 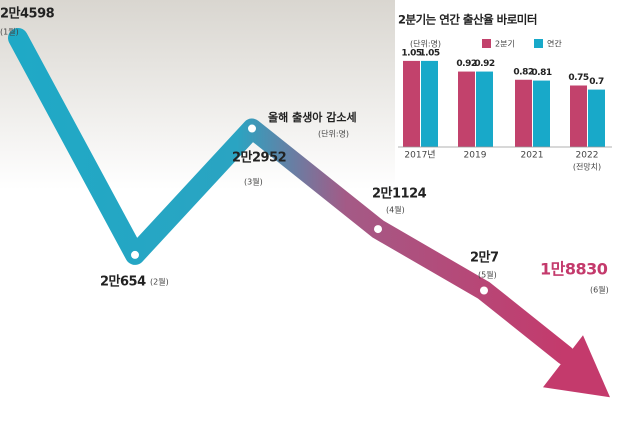 I want to click on month-label: (6월), so click(x=599, y=290).